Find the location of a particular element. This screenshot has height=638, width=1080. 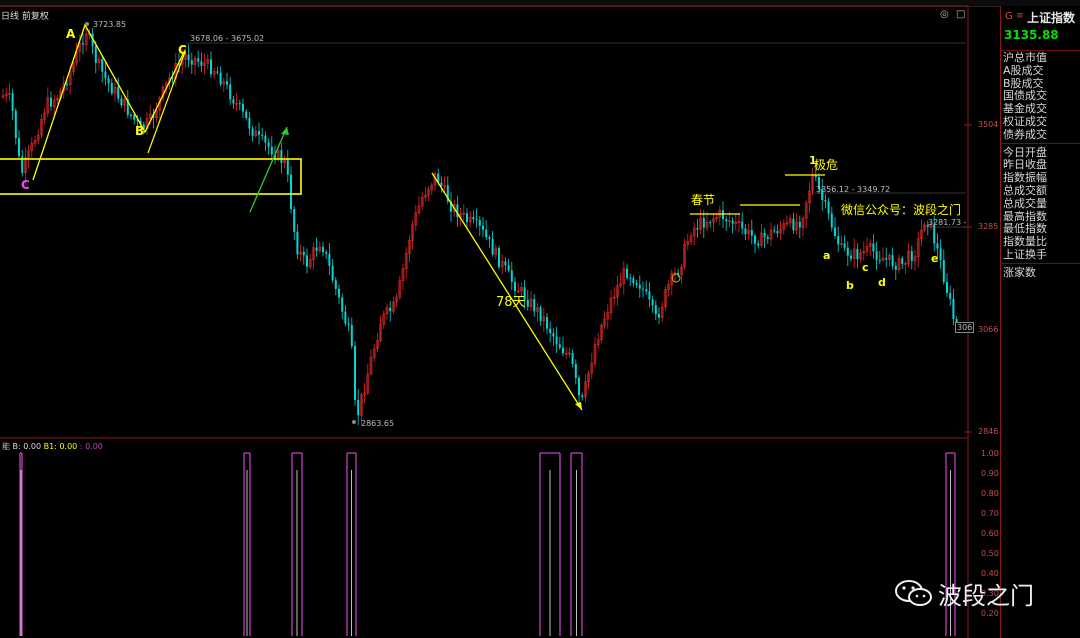

quote-field-rows2-6: 最低指数 is located at coordinates (1025, 229).